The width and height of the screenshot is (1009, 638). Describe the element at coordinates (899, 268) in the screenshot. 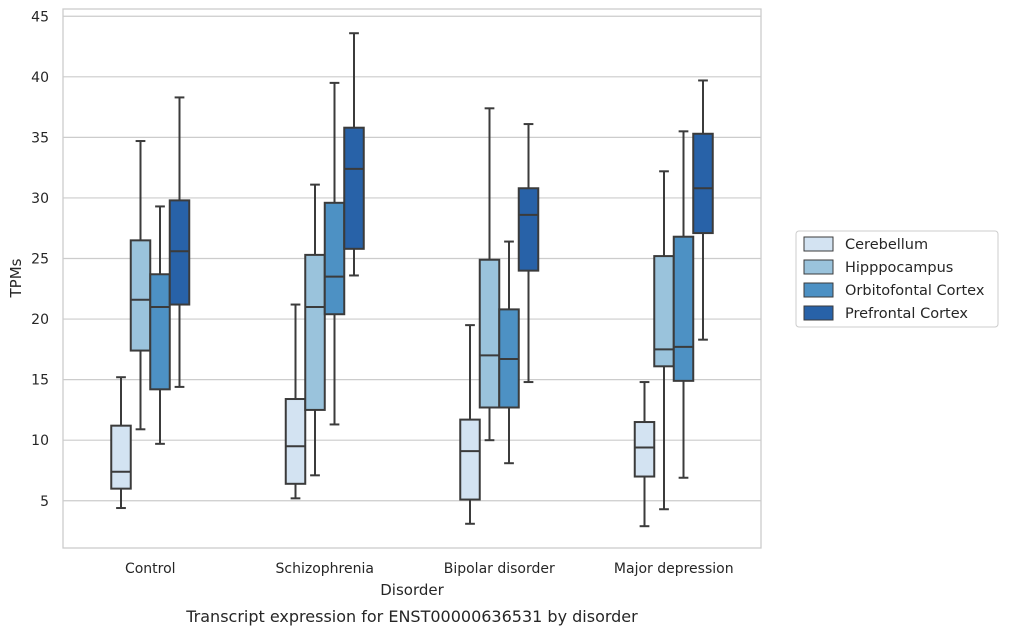

I see `legend-label: Hipppocampus` at that location.